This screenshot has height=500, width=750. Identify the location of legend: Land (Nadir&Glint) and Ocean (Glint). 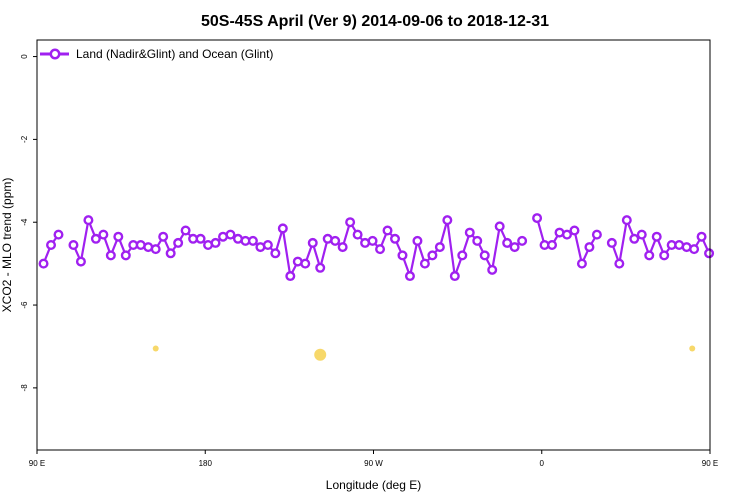
(156, 54).